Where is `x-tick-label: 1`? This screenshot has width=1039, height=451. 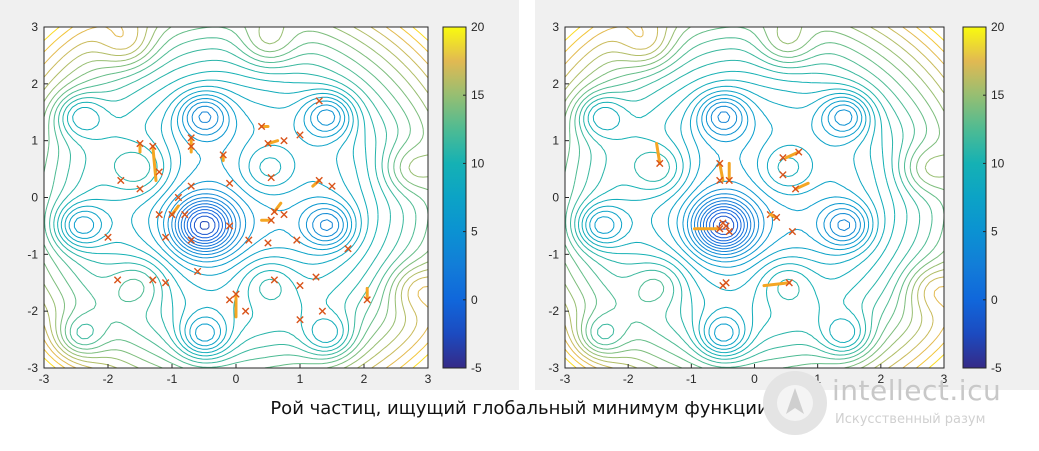
x-tick-label: 1 is located at coordinates (817, 379).